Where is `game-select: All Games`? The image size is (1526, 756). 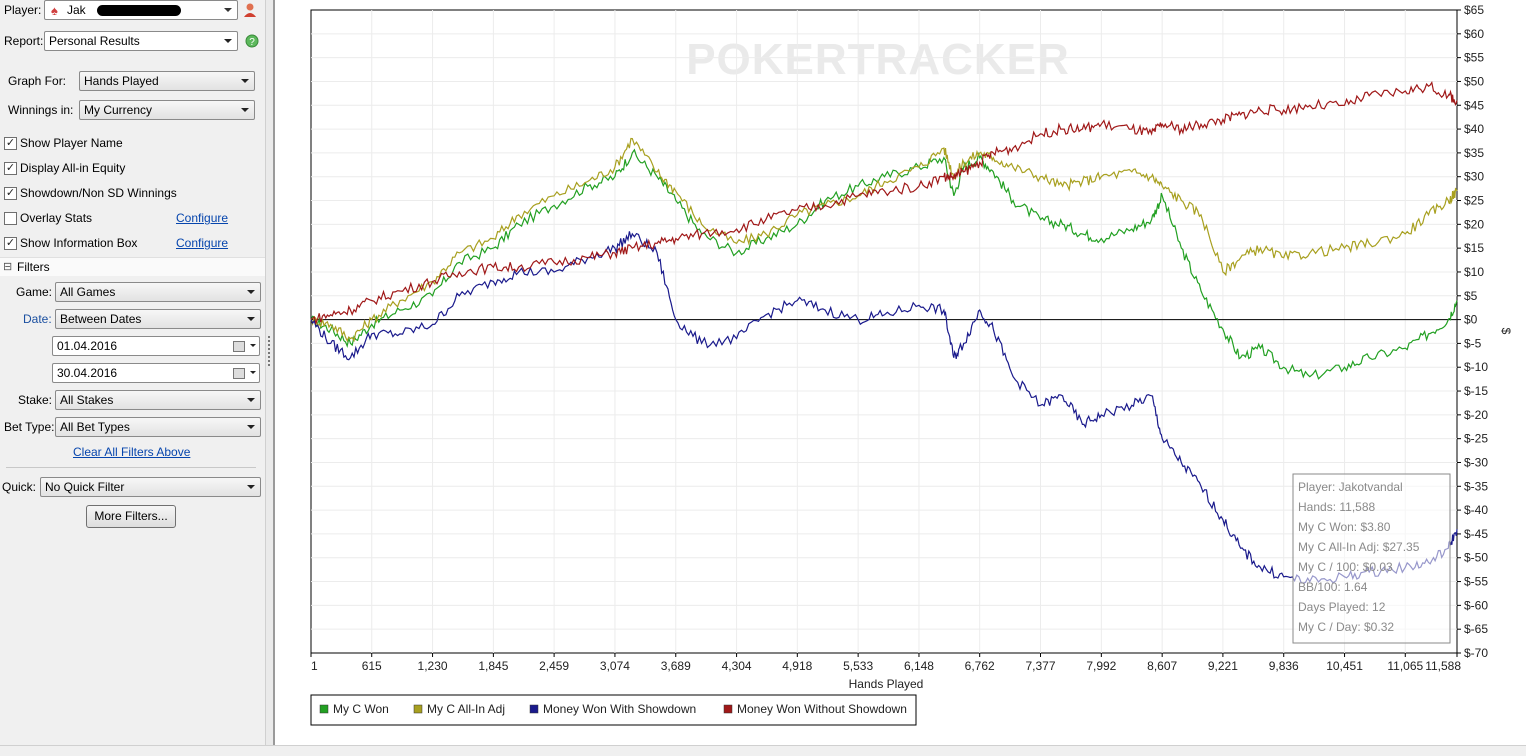 game-select: All Games is located at coordinates (158, 292).